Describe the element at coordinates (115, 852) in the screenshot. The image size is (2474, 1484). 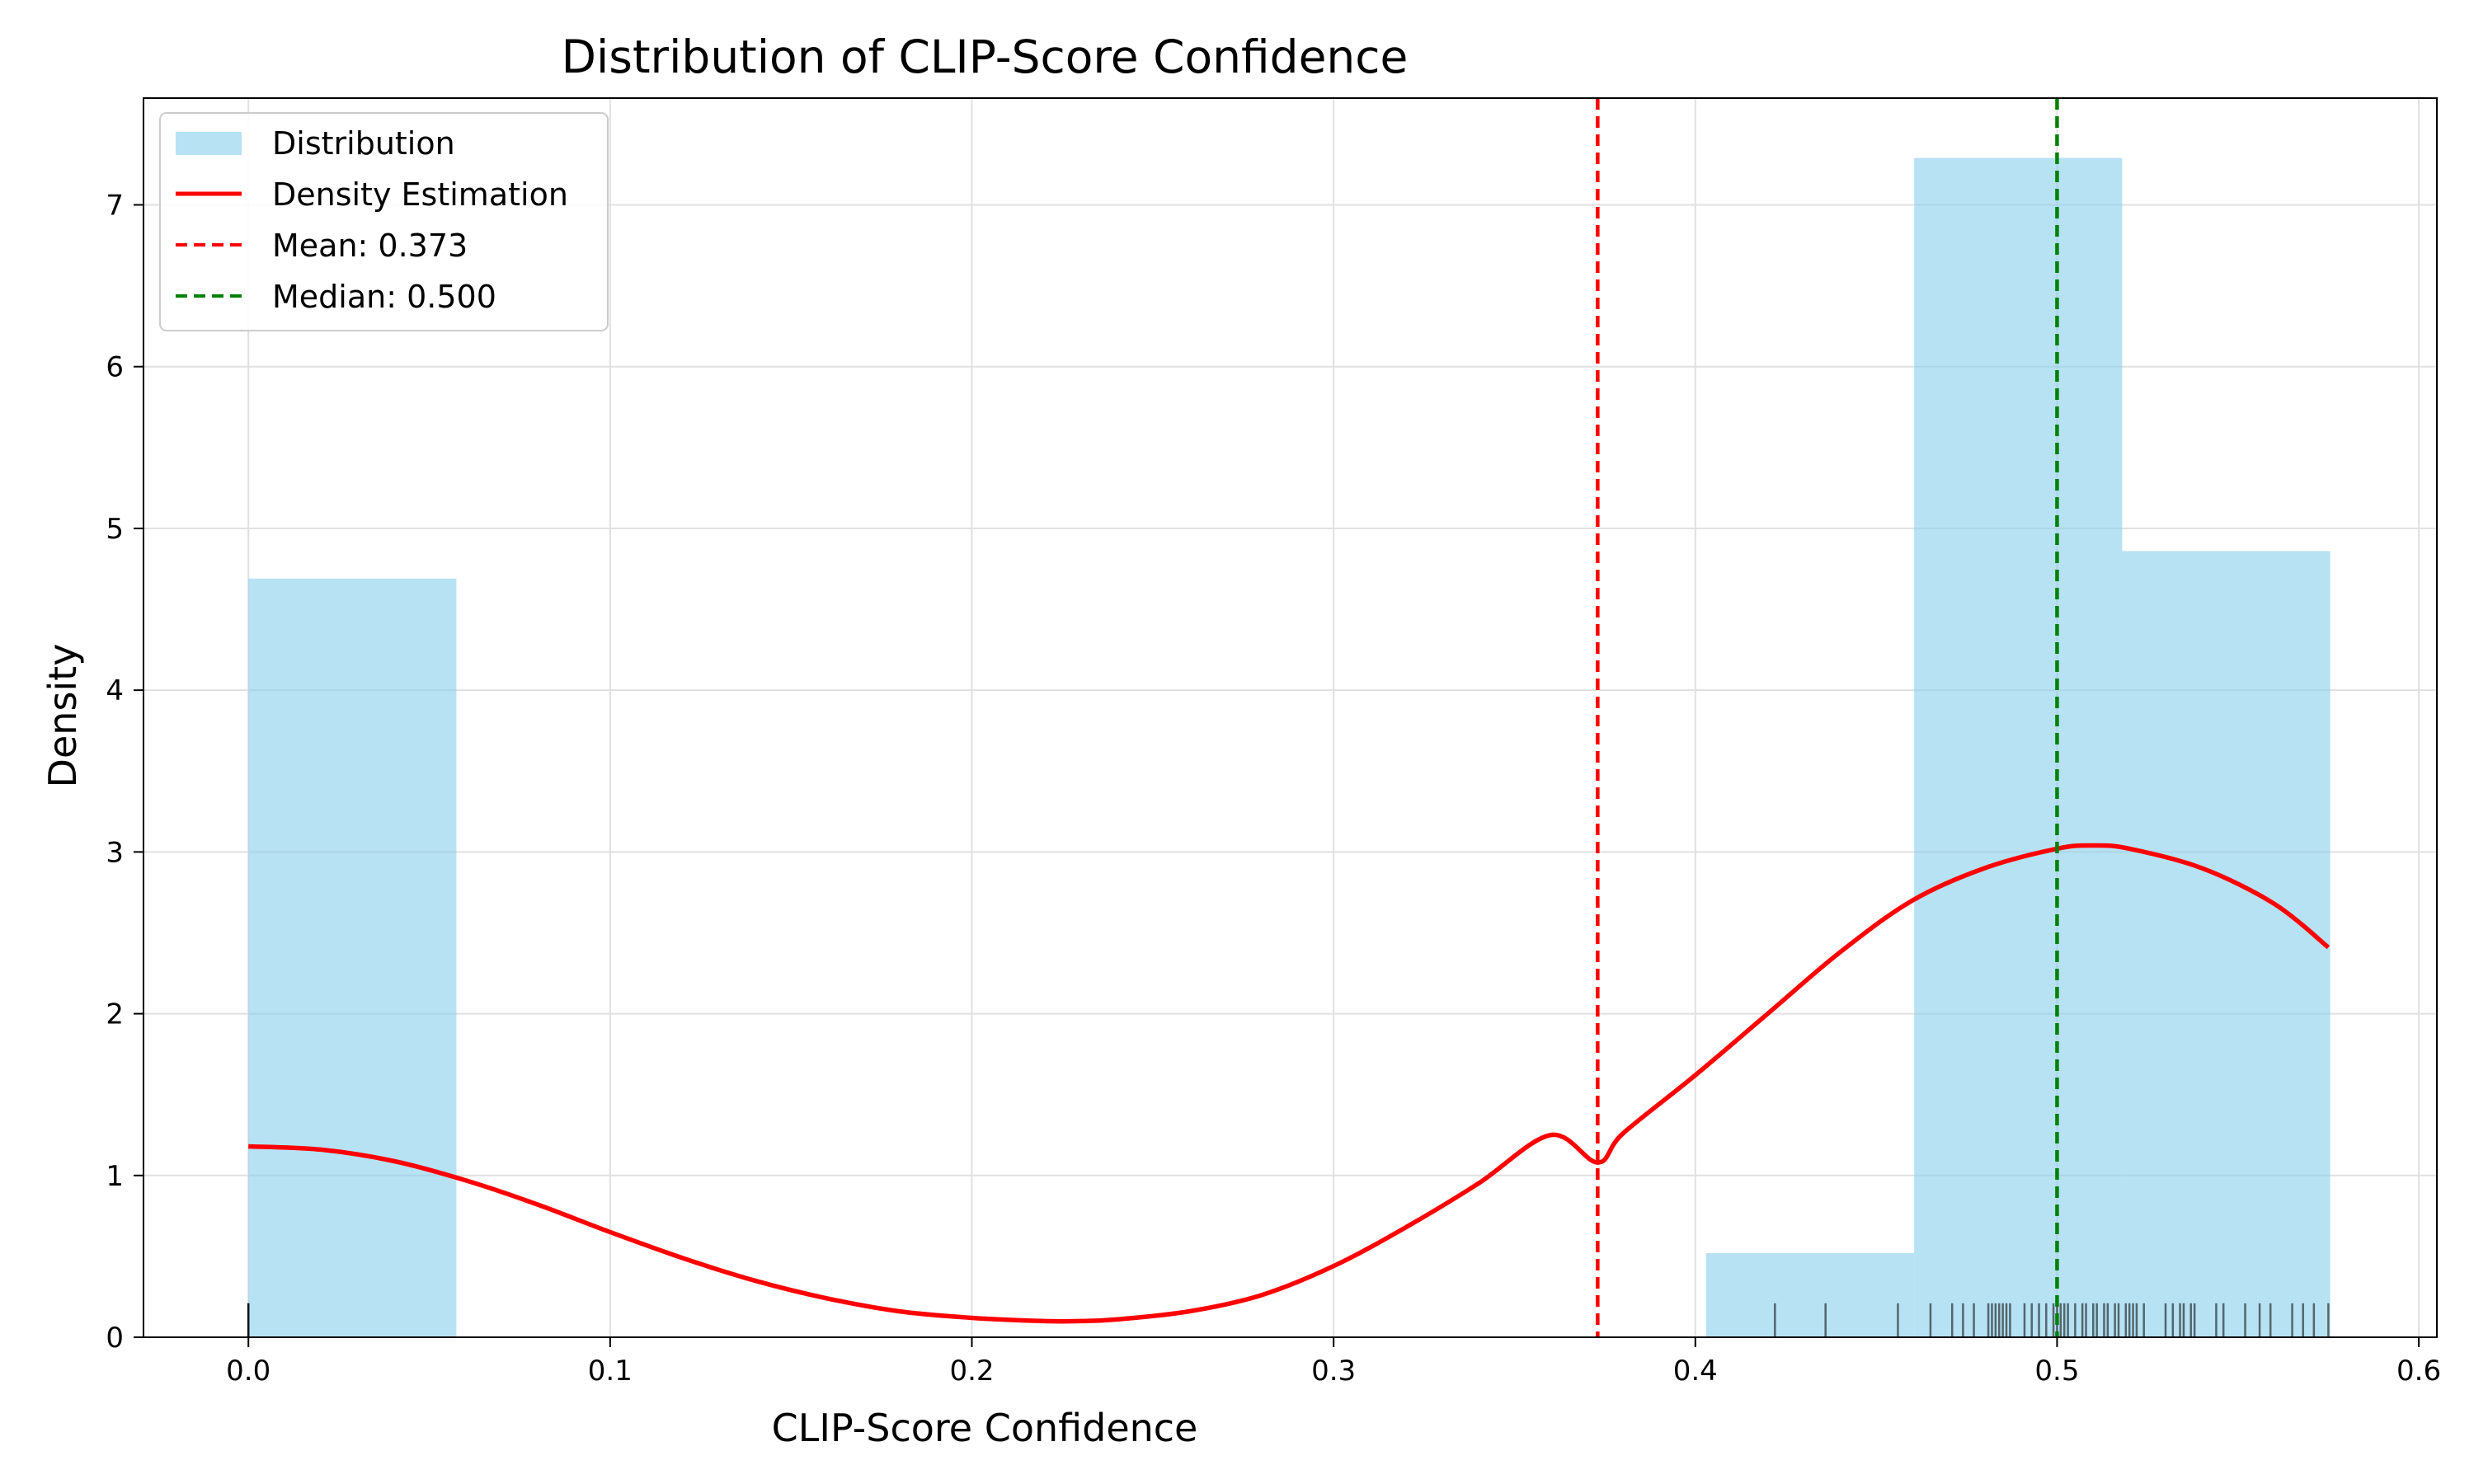
I see `y-tick-label-3: 3` at that location.